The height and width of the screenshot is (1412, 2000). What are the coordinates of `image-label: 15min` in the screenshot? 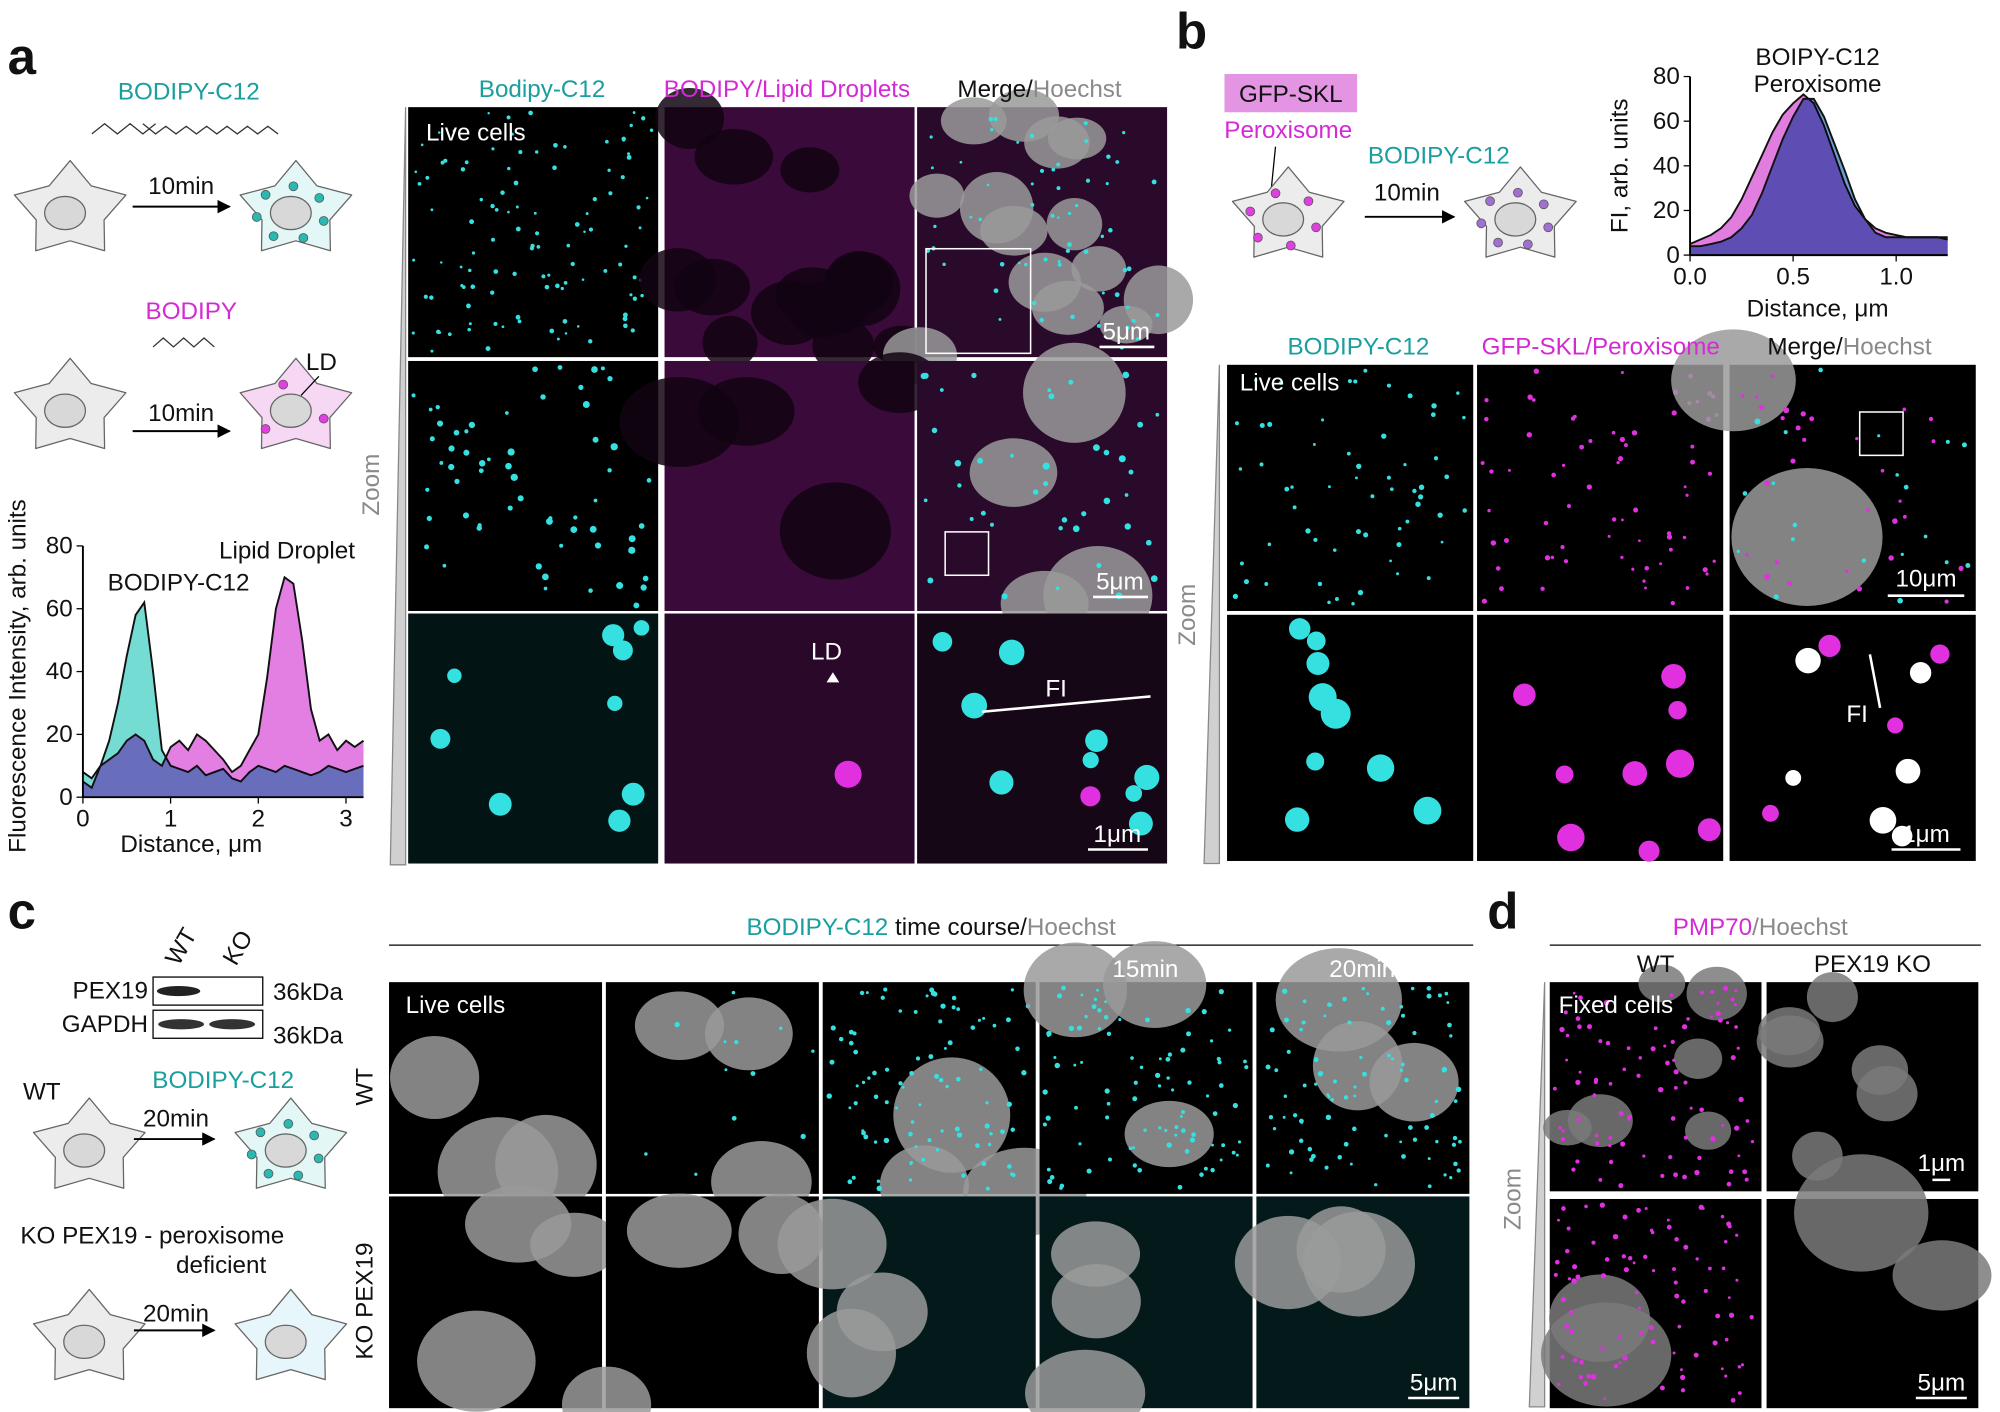 It's located at (1145, 969).